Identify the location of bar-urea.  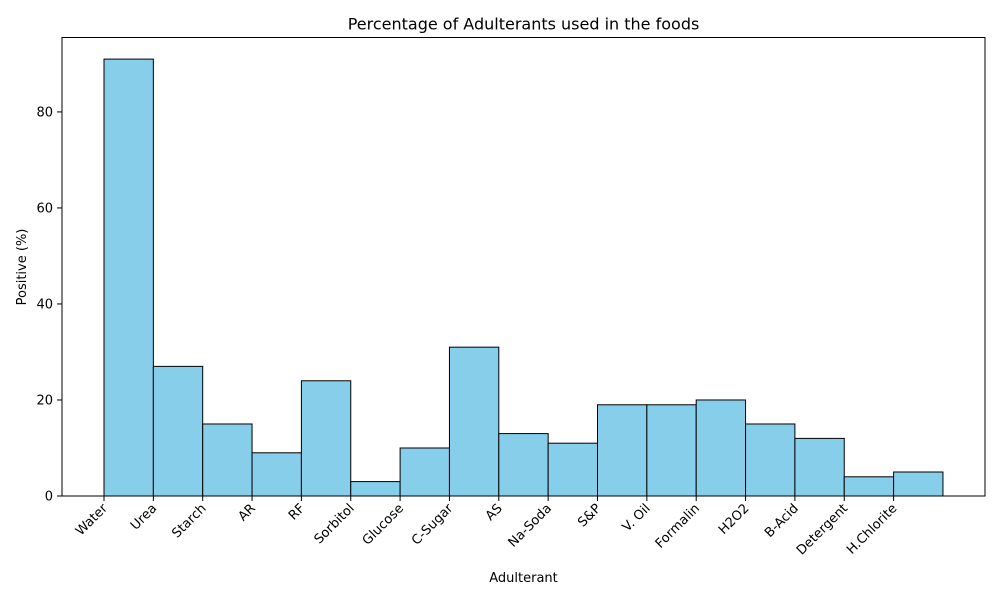
(178, 431).